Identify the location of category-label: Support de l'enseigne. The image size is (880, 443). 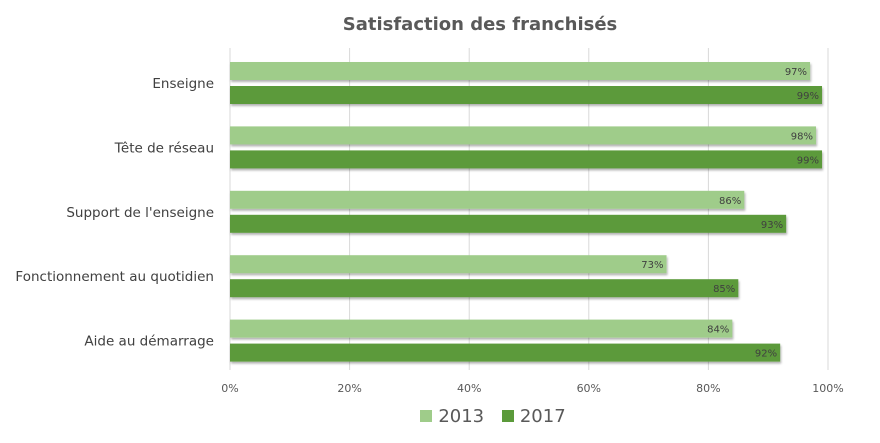
(140, 213).